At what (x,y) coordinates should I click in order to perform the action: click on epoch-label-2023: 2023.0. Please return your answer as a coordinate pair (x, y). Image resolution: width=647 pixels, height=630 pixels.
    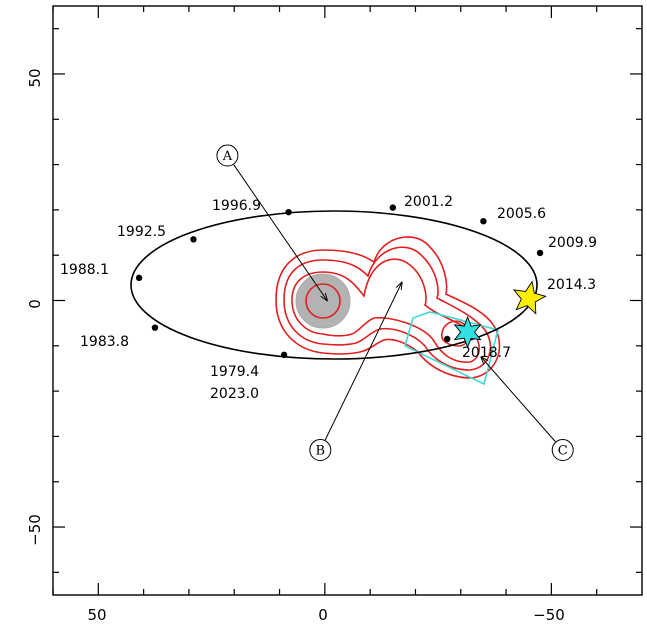
    Looking at the image, I should click on (234, 394).